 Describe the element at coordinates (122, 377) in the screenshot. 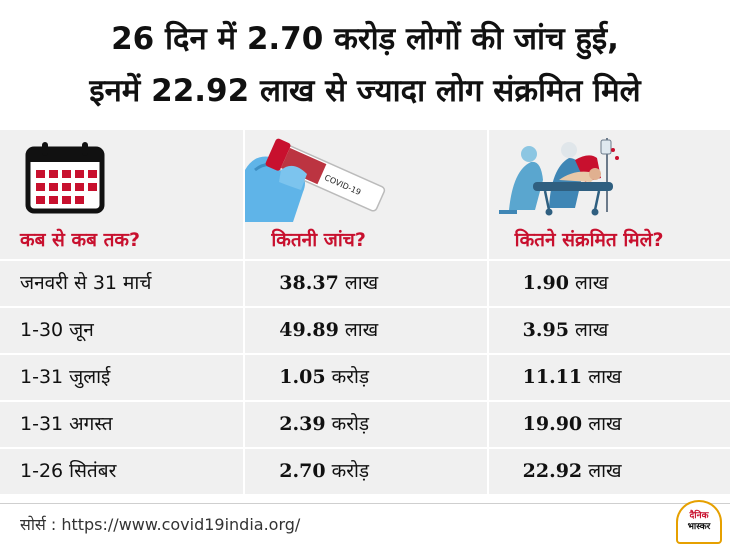

I see `period-cell: 1-31 जुलाई` at that location.